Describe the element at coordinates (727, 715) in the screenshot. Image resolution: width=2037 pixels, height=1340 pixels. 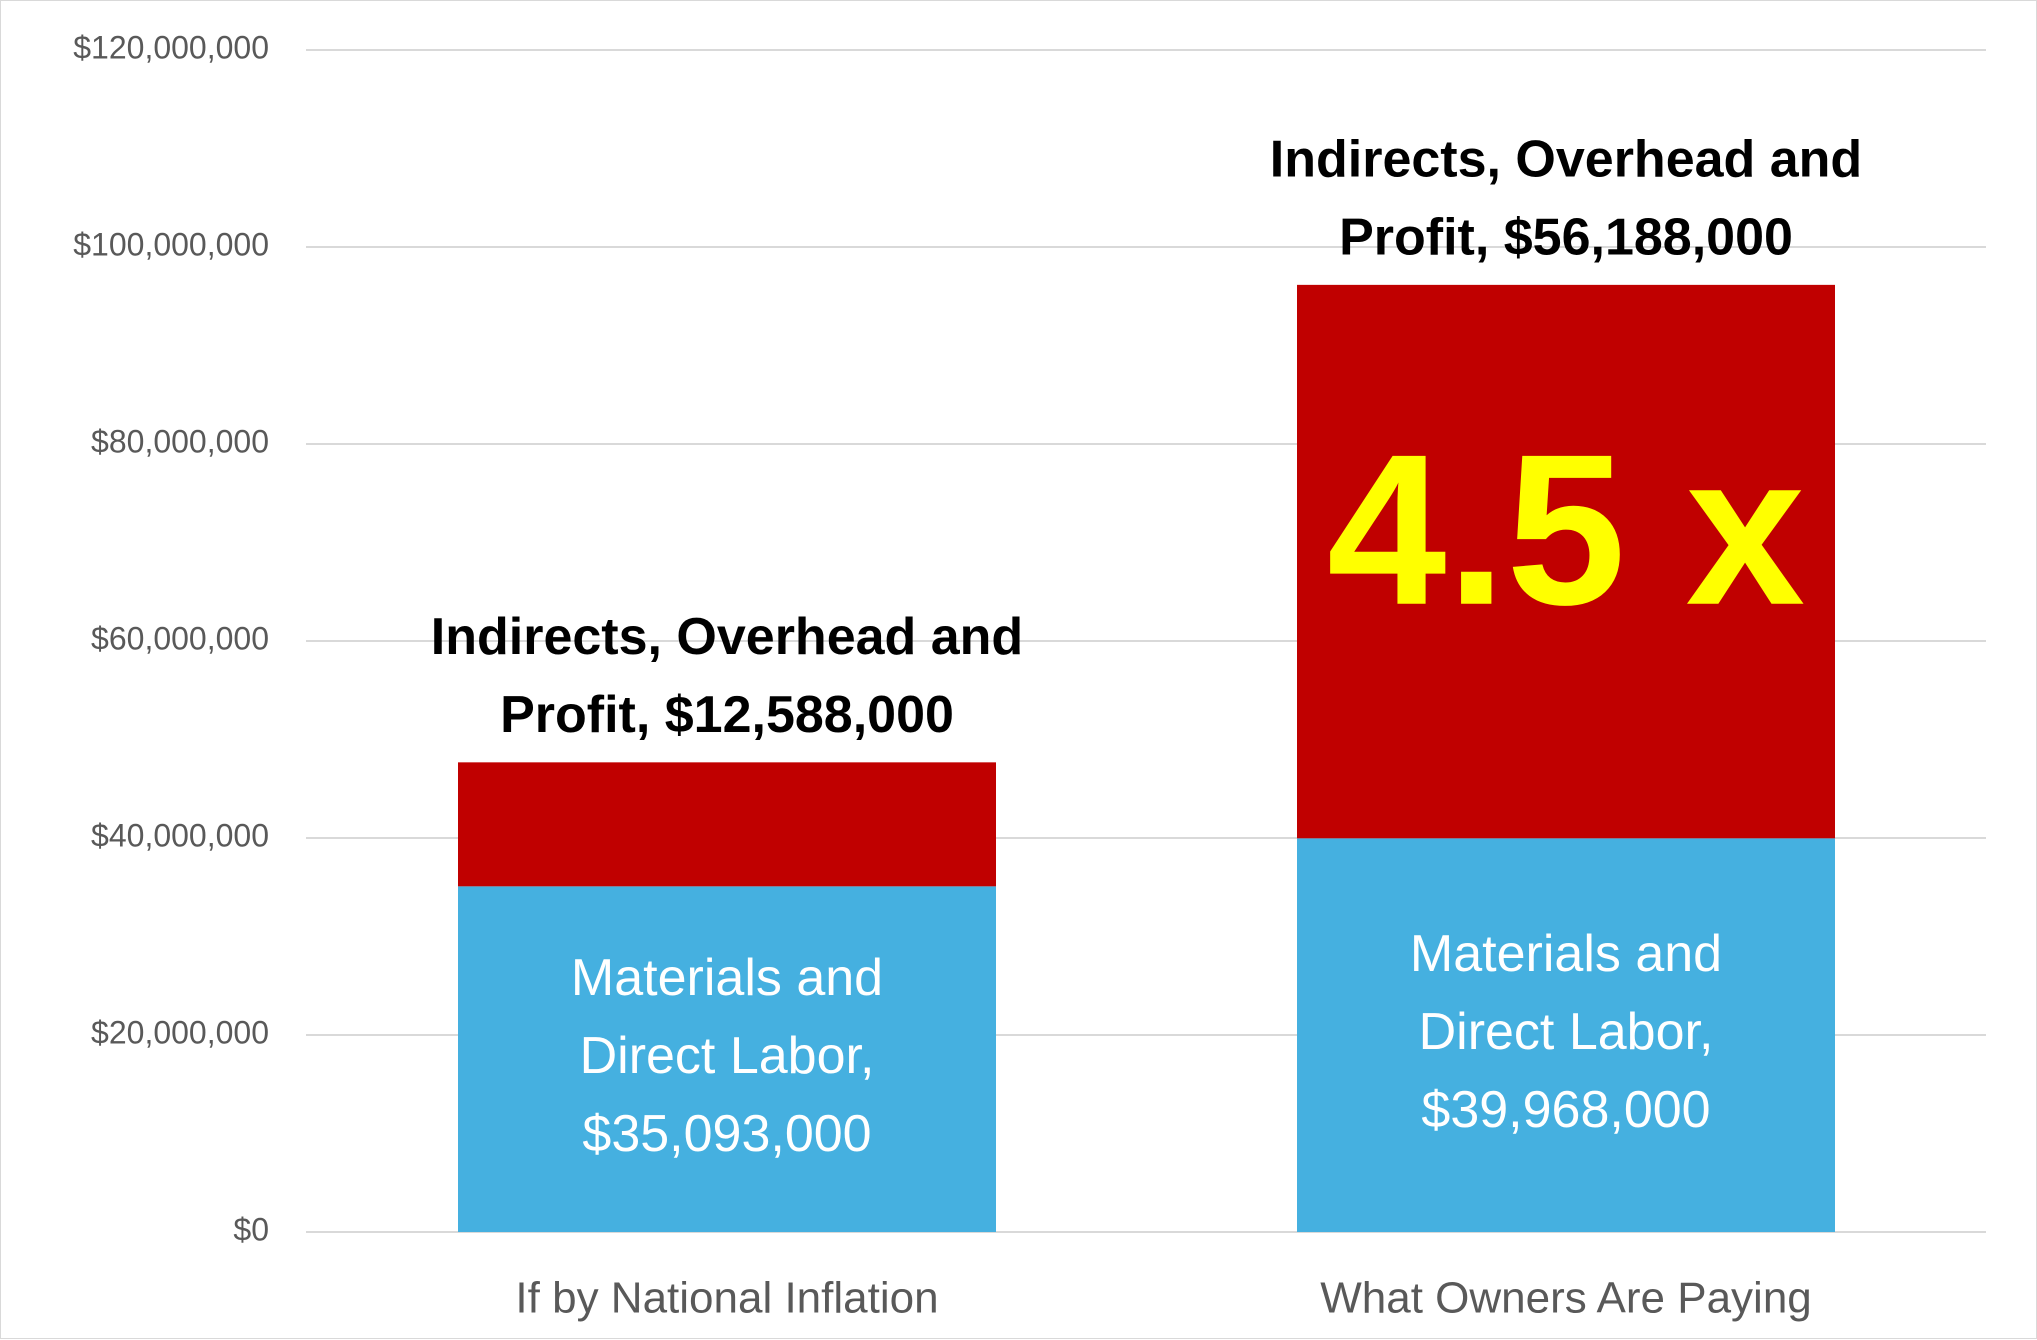
I see `data-label: Profit, $12,588,000` at that location.